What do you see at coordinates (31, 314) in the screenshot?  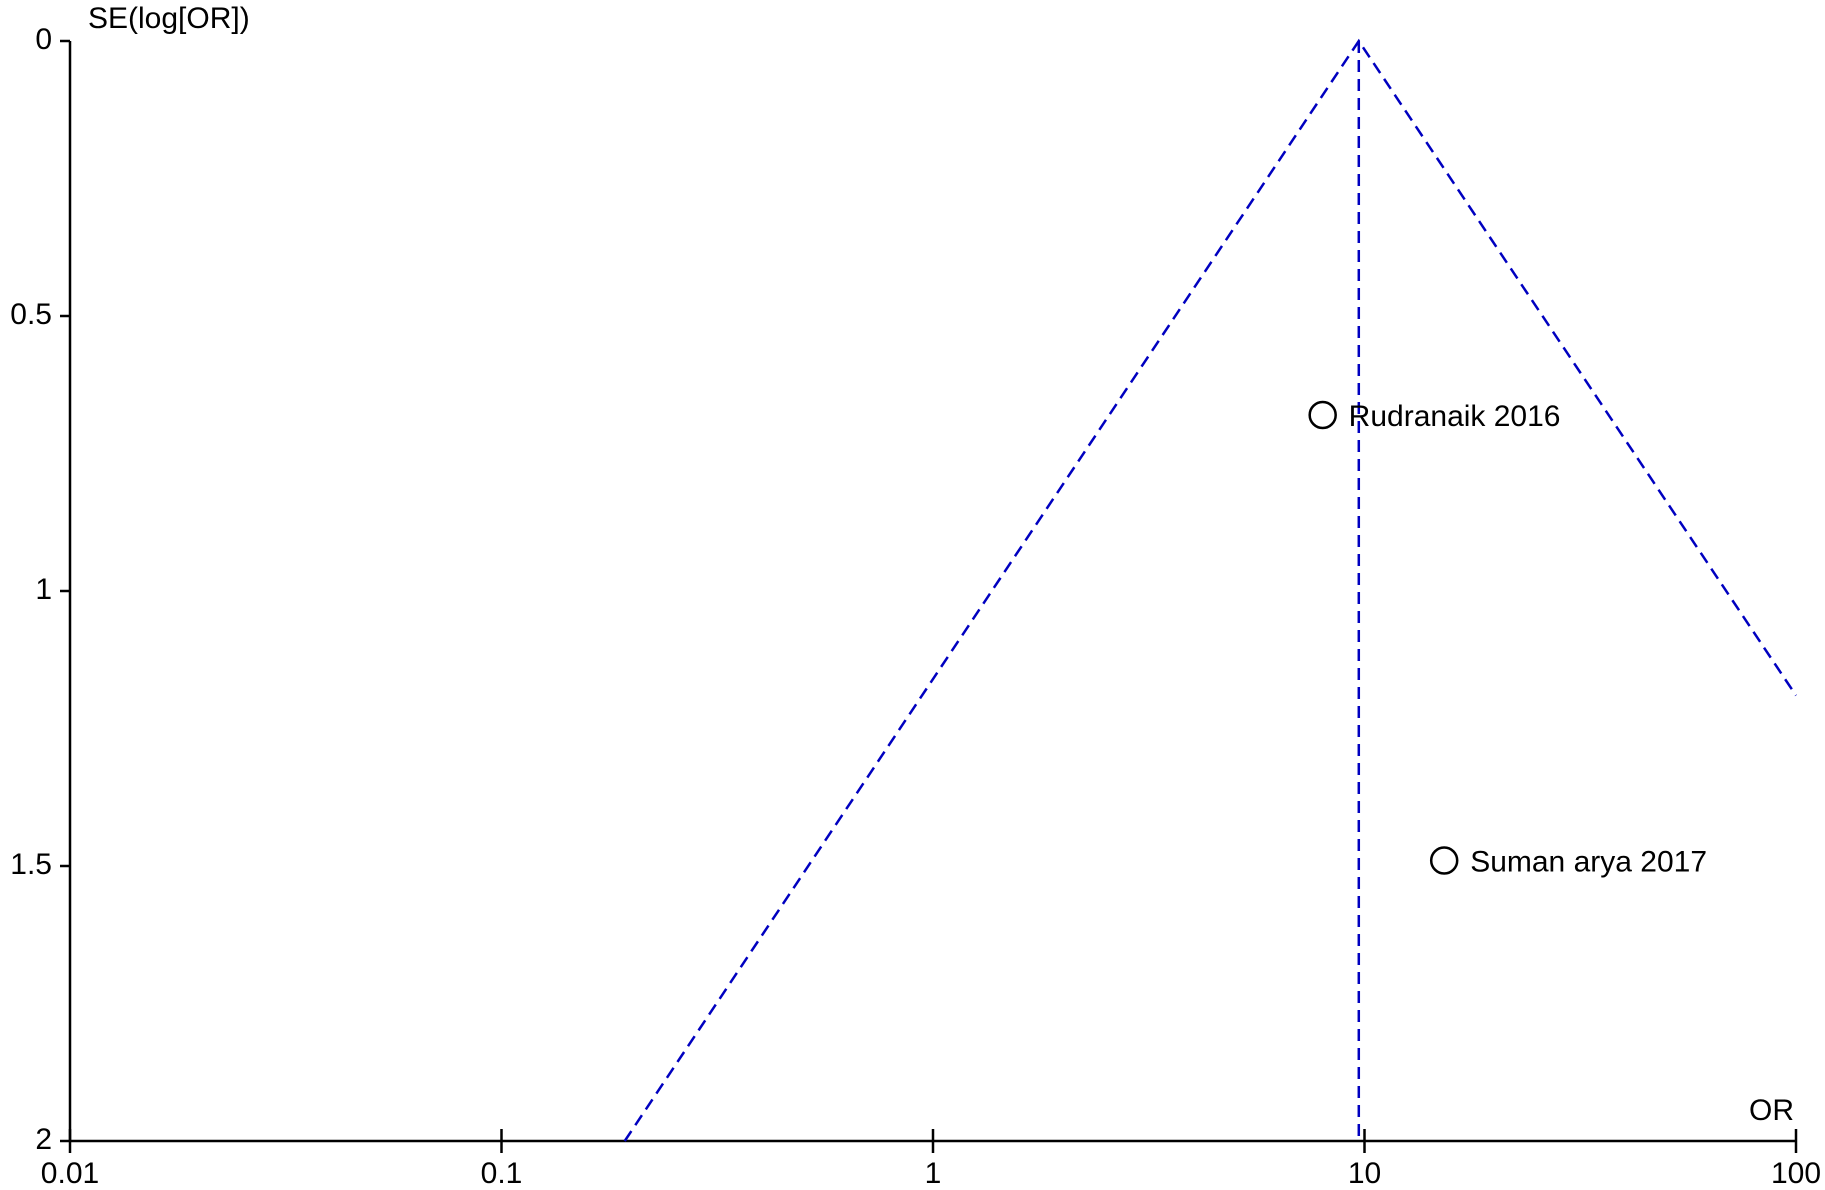 I see `y-tick-label: 0.5` at bounding box center [31, 314].